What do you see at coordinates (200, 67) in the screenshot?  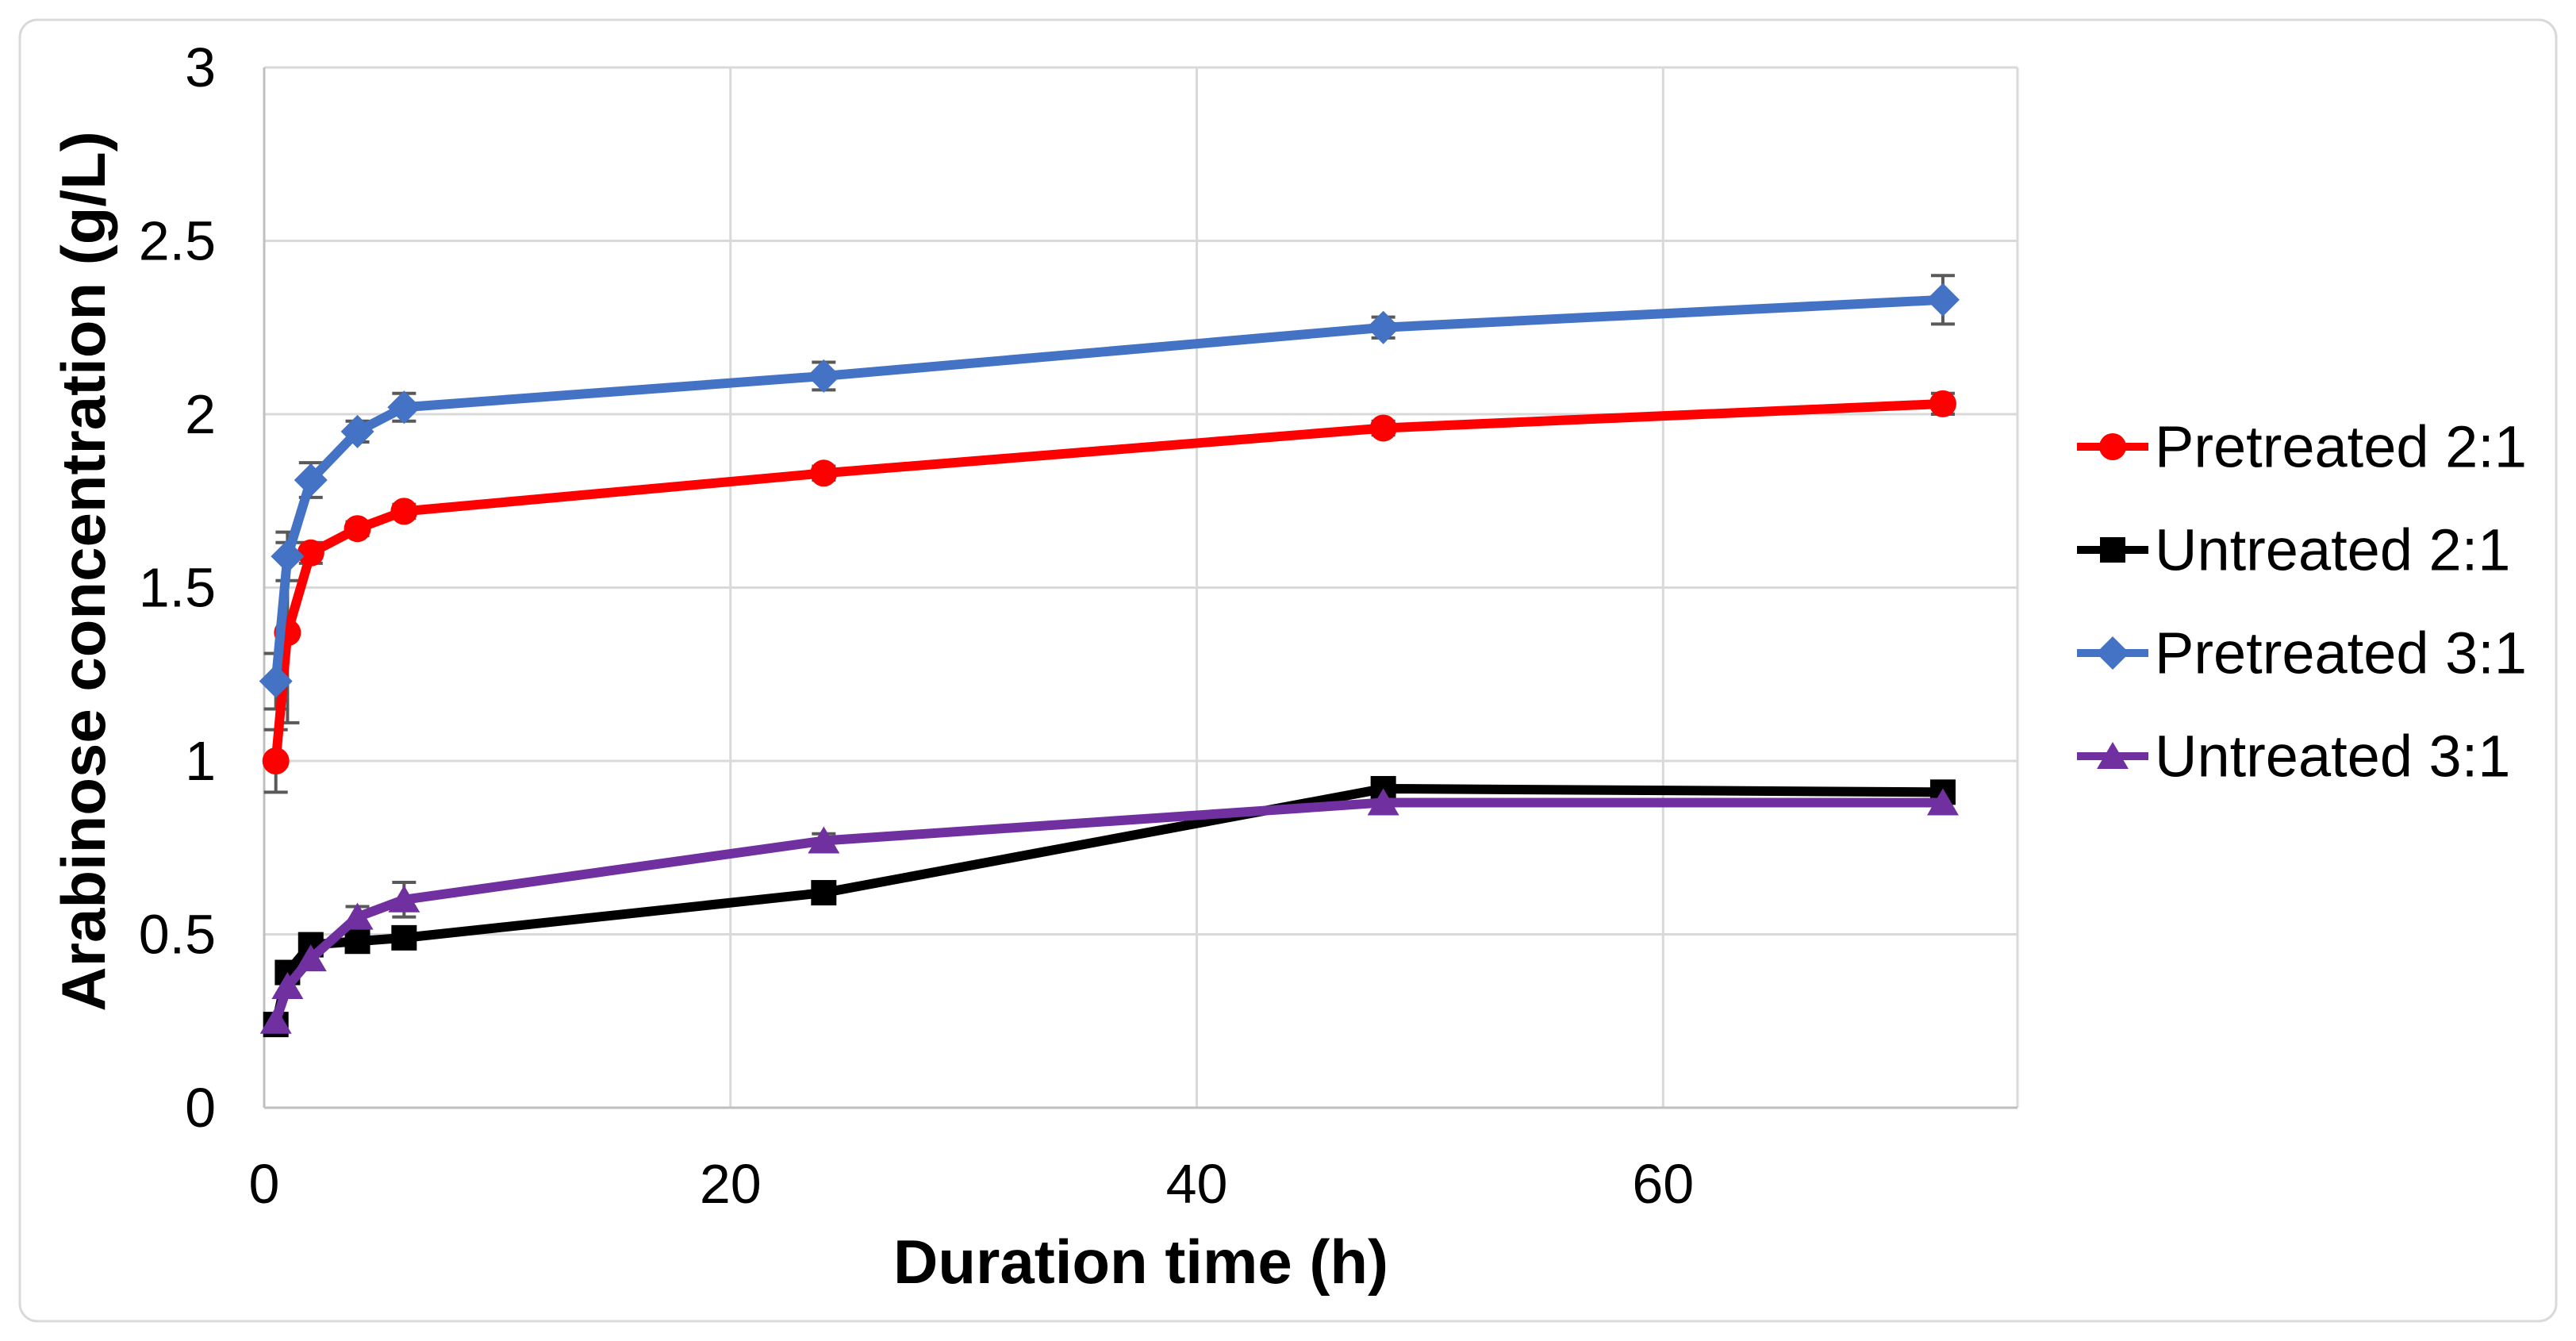 I see `y-axis-tick-label: 3` at bounding box center [200, 67].